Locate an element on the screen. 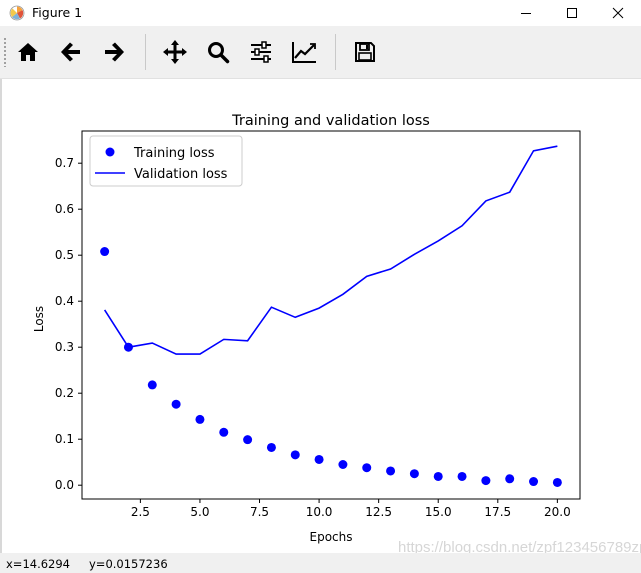 The width and height of the screenshot is (641, 573). status-bar: x=14.6294 y=0.0157236 is located at coordinates (320, 563).